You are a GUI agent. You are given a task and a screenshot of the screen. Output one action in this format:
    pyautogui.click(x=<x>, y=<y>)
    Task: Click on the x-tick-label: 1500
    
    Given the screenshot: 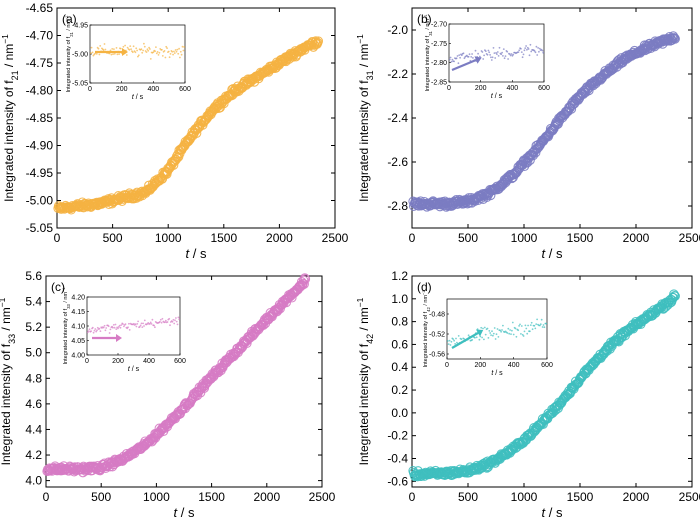 What is the action you would take?
    pyautogui.click(x=211, y=497)
    